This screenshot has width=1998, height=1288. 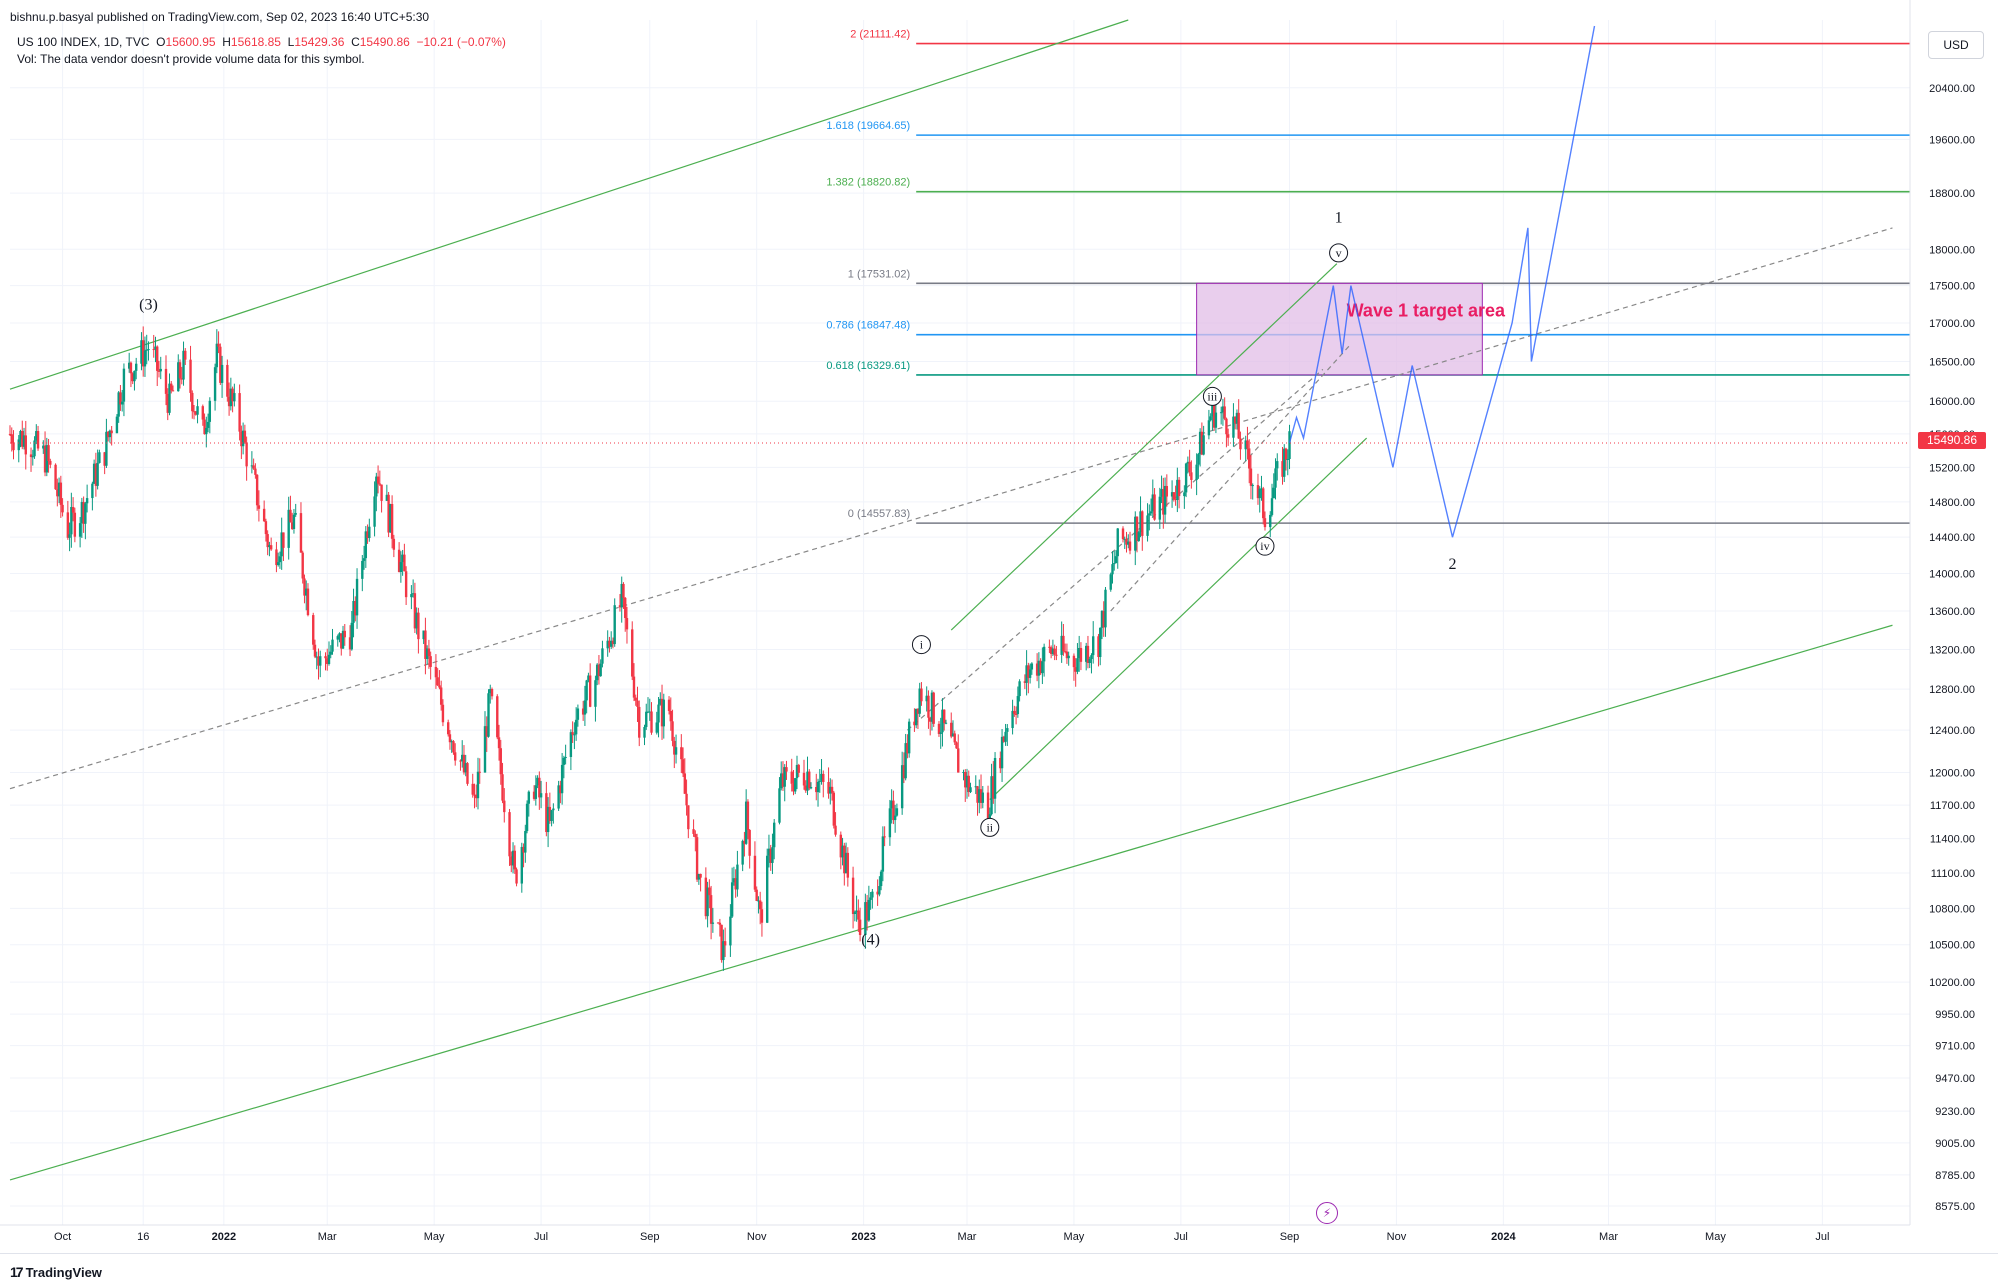 I want to click on wave-label-(4): (4), so click(x=870, y=940).